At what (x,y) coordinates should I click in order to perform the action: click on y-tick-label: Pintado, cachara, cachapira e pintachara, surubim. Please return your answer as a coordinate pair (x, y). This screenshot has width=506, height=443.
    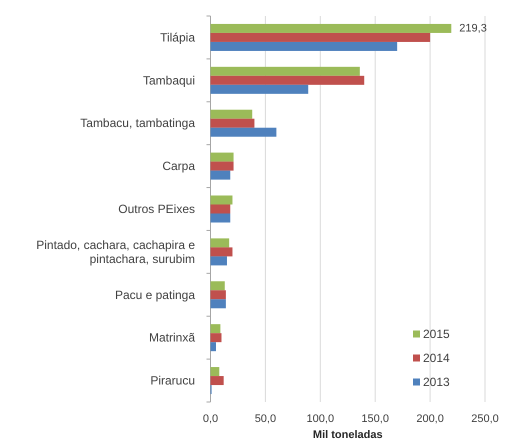
    Looking at the image, I should click on (116, 252).